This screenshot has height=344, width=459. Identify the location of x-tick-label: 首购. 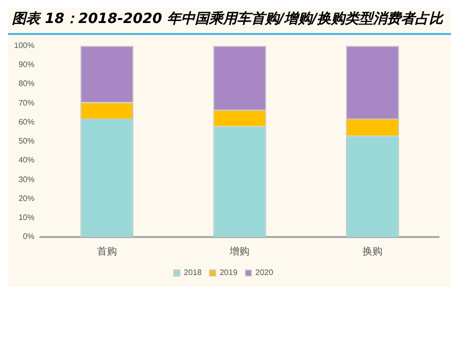
(106, 252).